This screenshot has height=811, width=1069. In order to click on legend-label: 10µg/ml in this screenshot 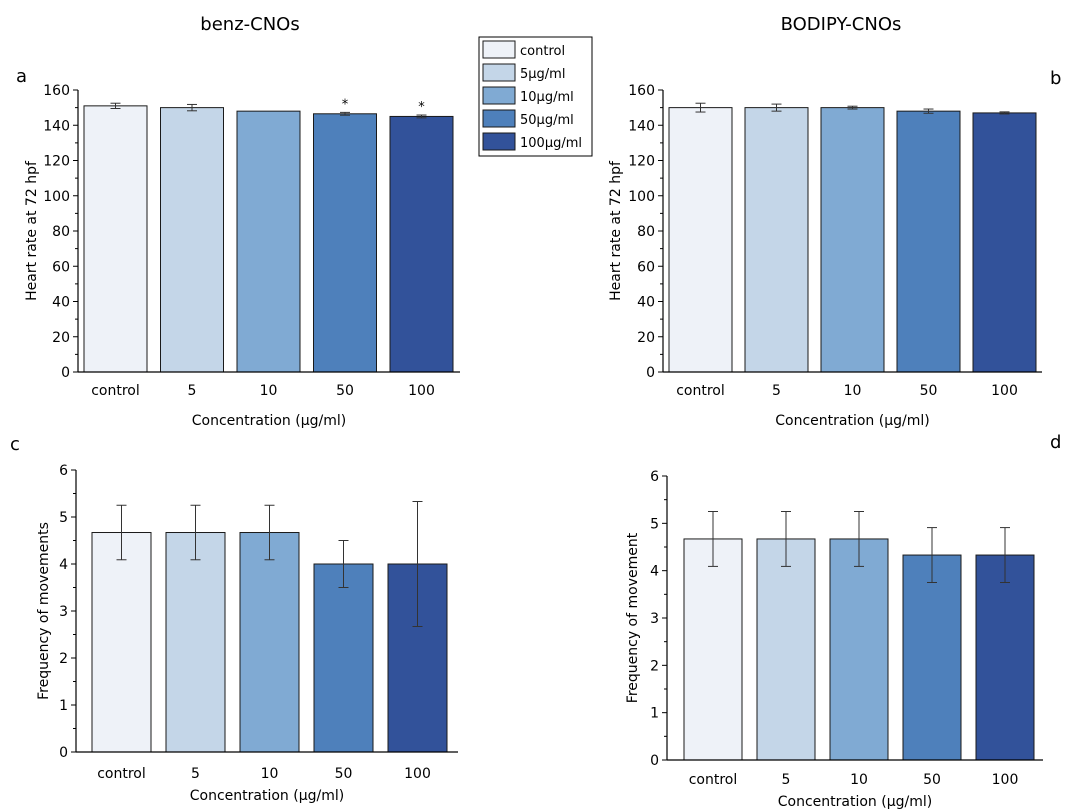, I will do `click(547, 97)`.